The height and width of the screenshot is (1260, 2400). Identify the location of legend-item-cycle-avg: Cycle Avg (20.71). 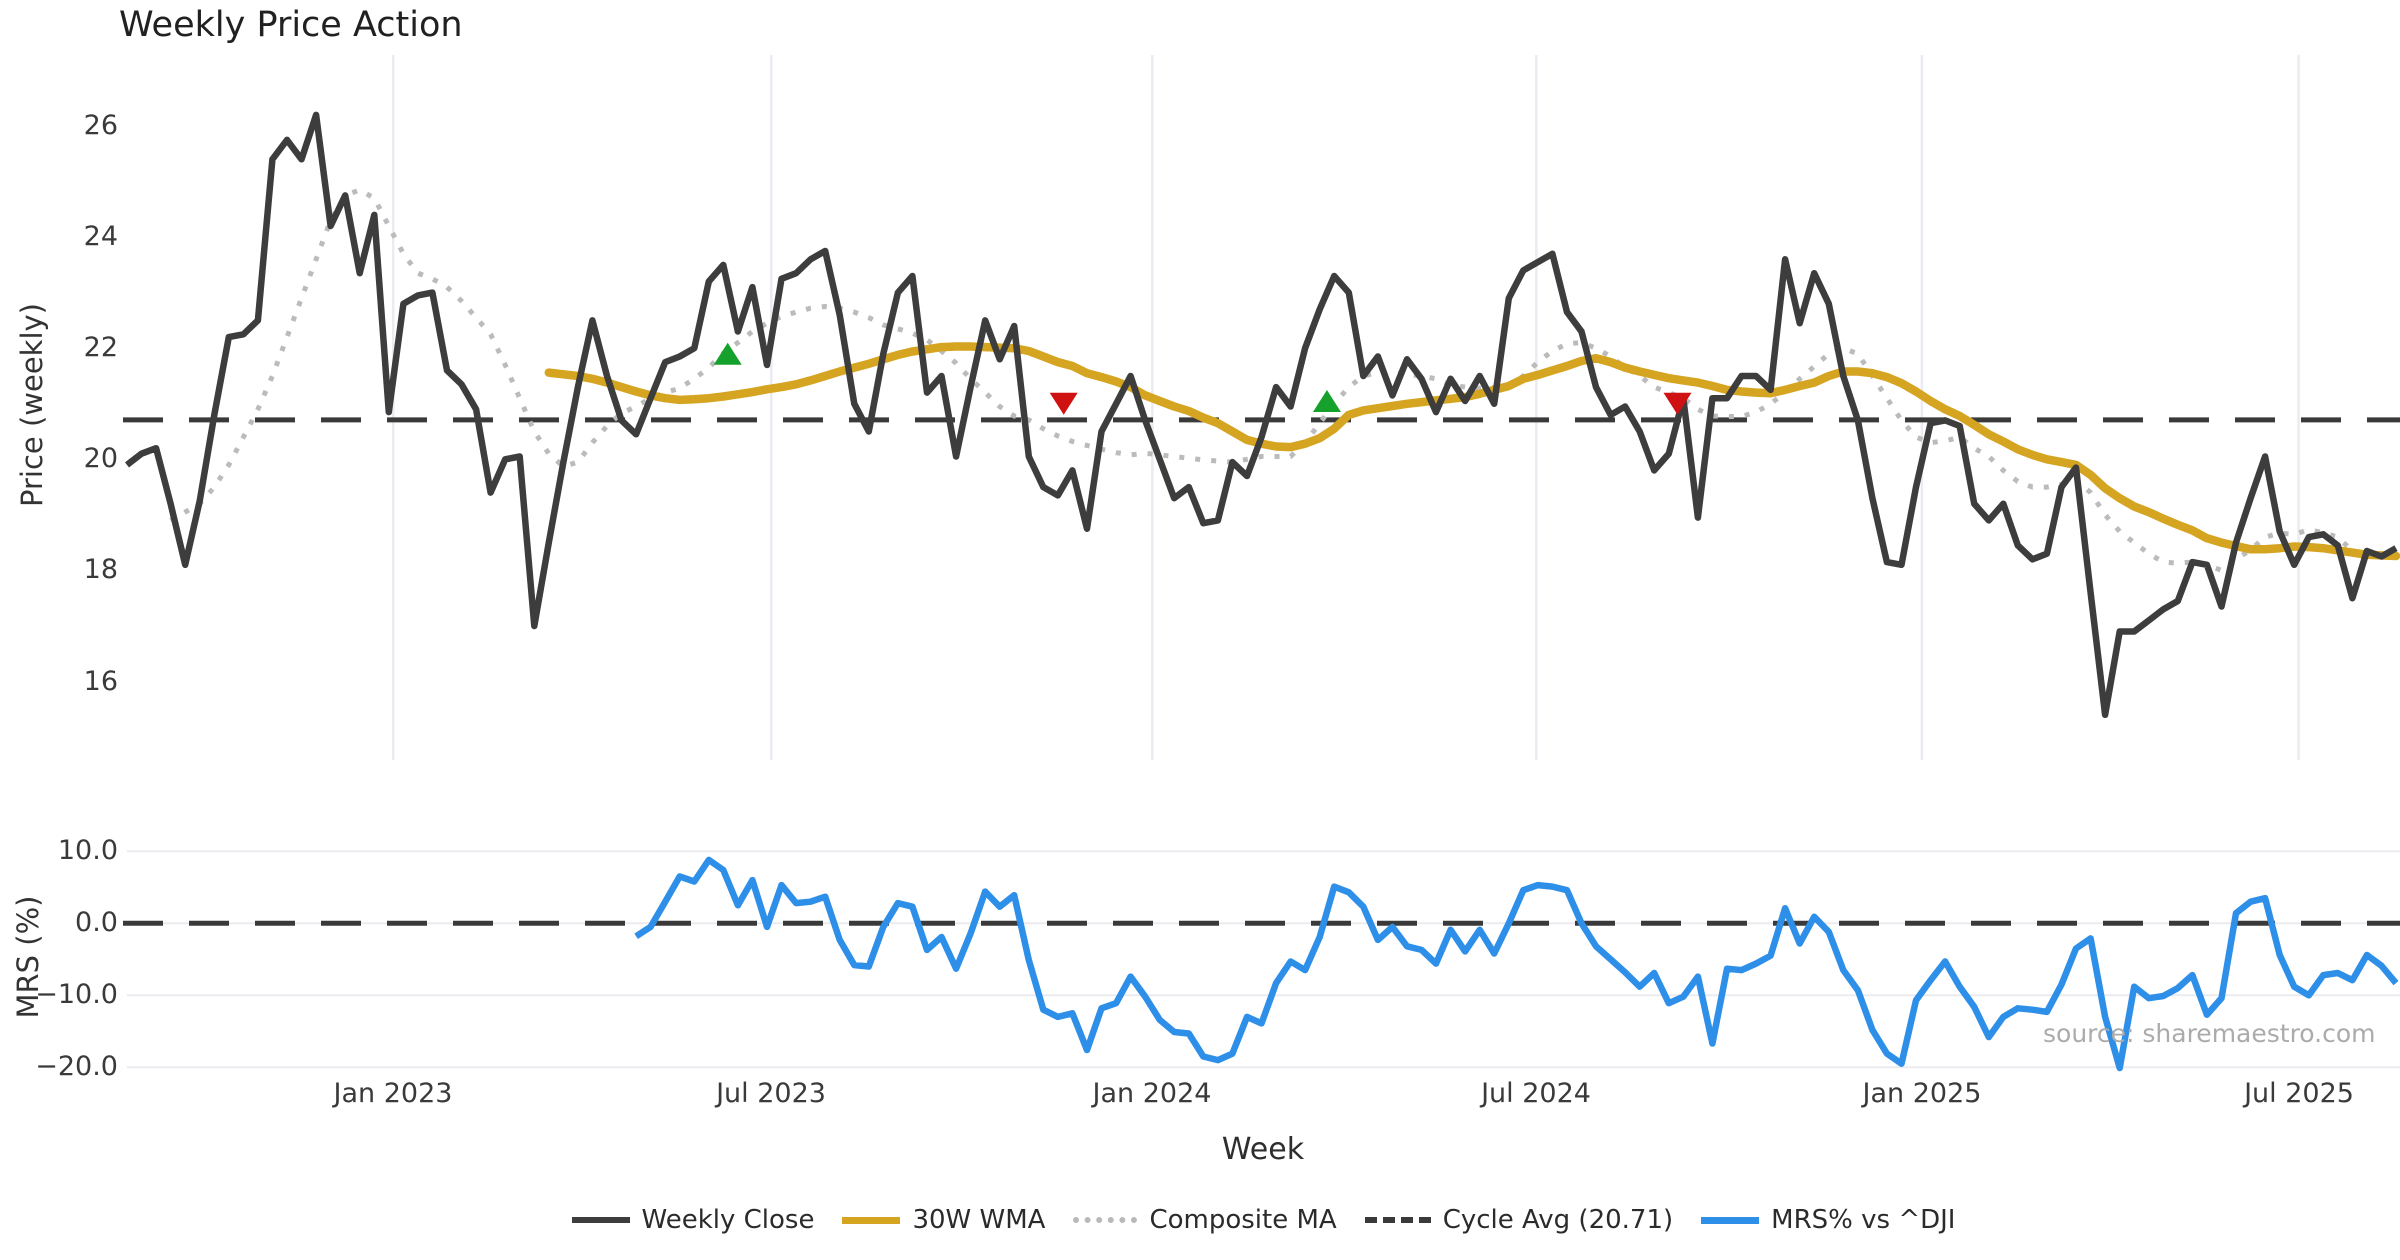
(1519, 1220).